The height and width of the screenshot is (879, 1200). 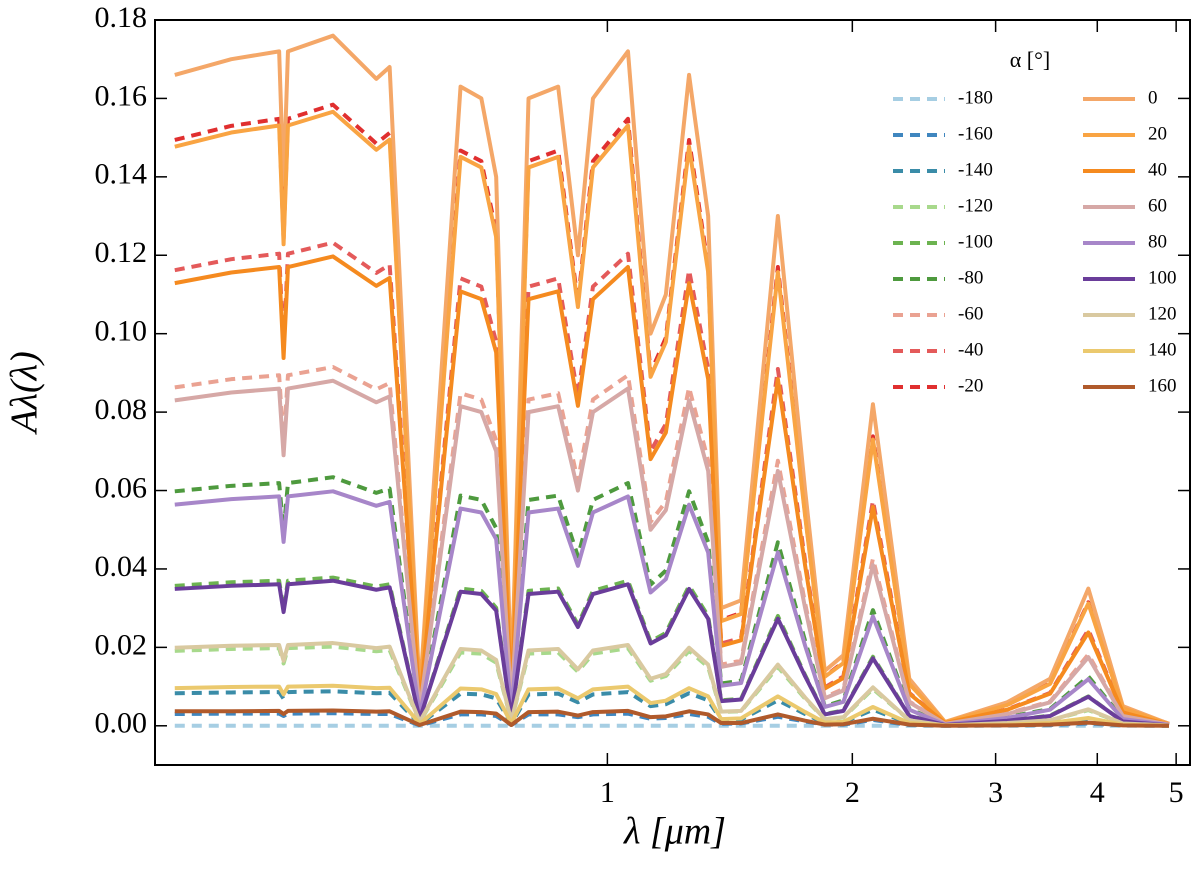 I want to click on y-axis-label: Aλ(λ), so click(x=25, y=393).